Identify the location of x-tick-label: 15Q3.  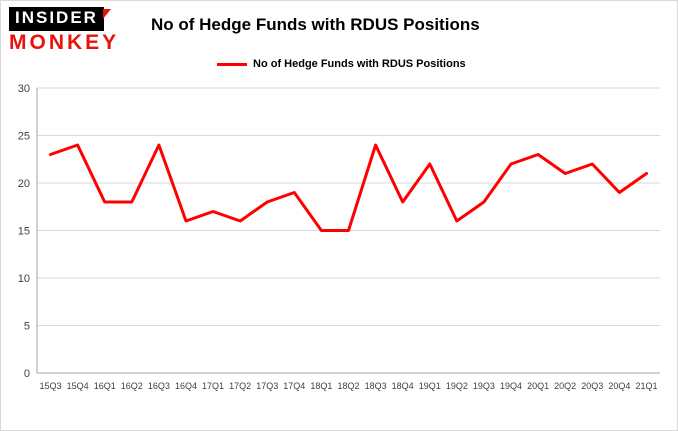
(51, 386).